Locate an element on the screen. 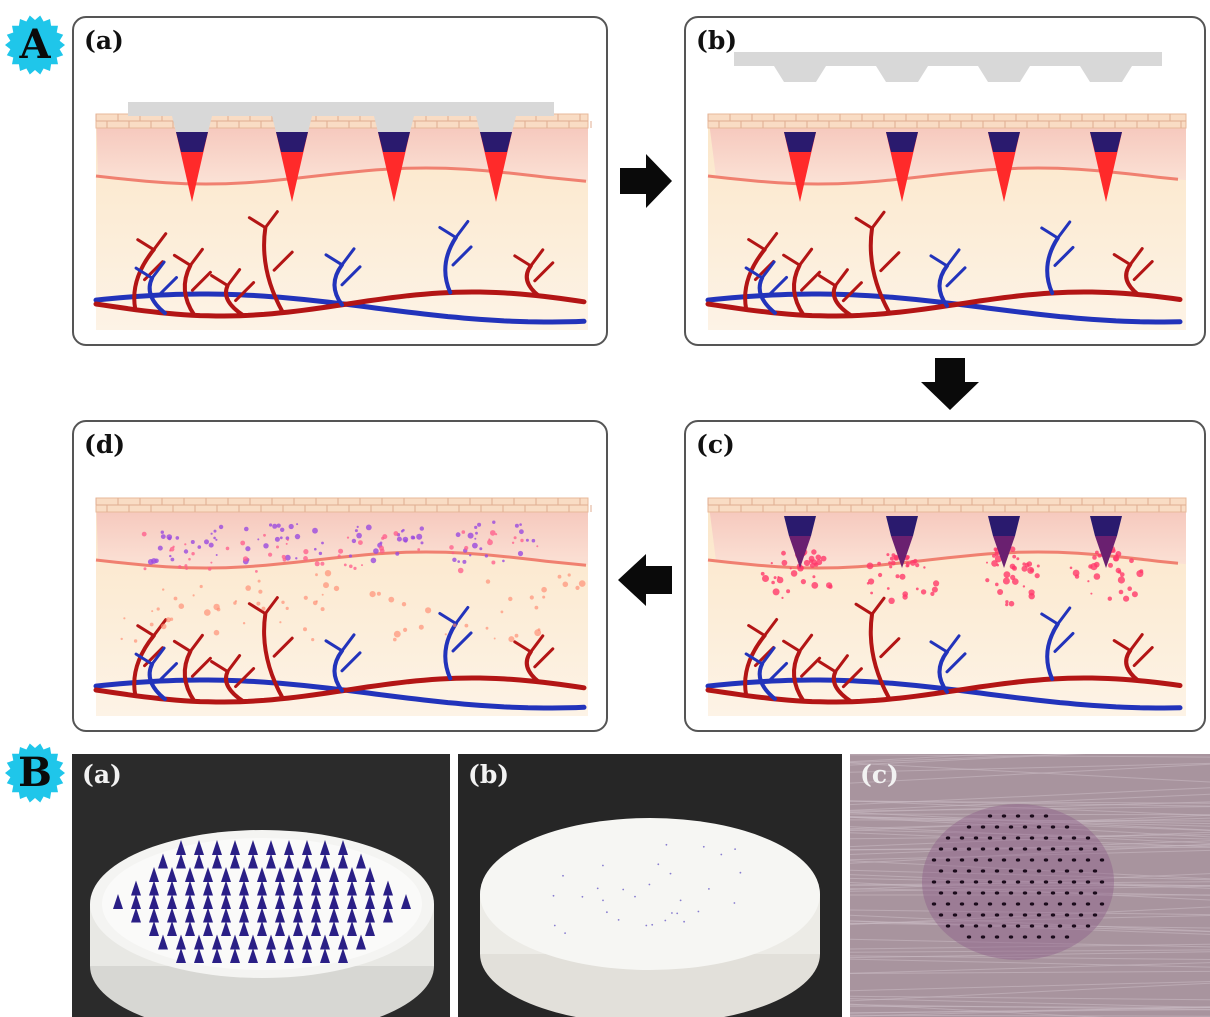 The height and width of the screenshot is (1017, 1210). panel-label-d: (d) is located at coordinates (105, 444).